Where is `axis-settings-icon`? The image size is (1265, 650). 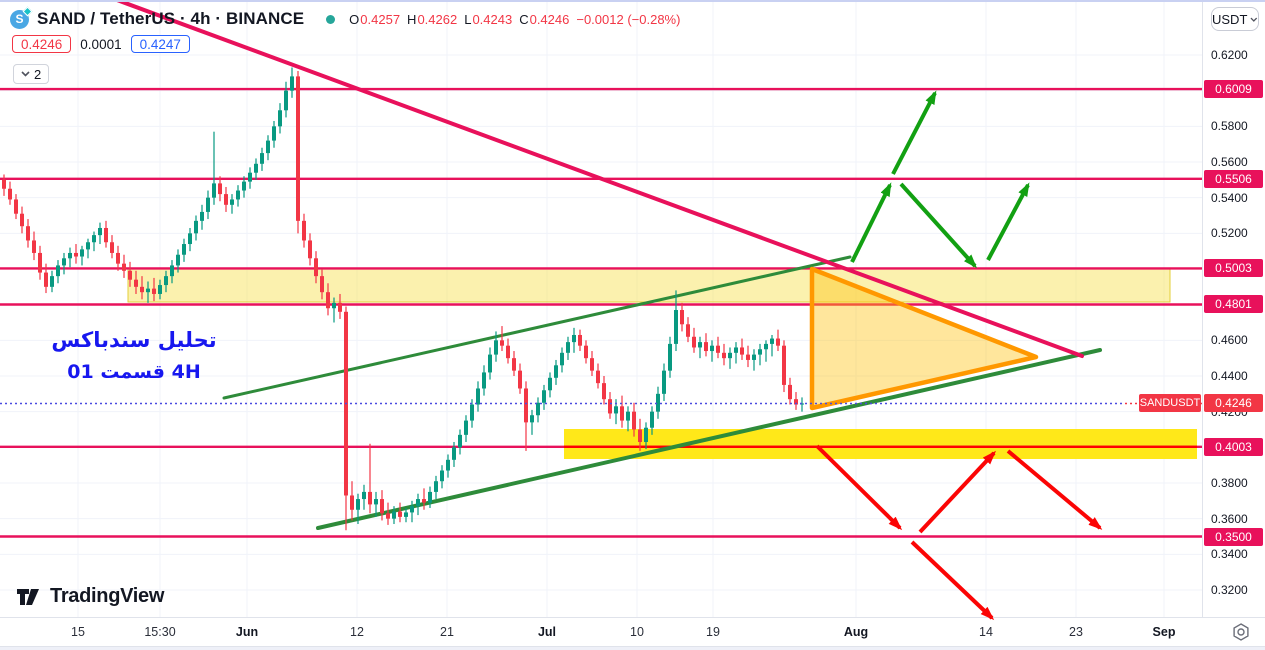 axis-settings-icon is located at coordinates (1241, 632).